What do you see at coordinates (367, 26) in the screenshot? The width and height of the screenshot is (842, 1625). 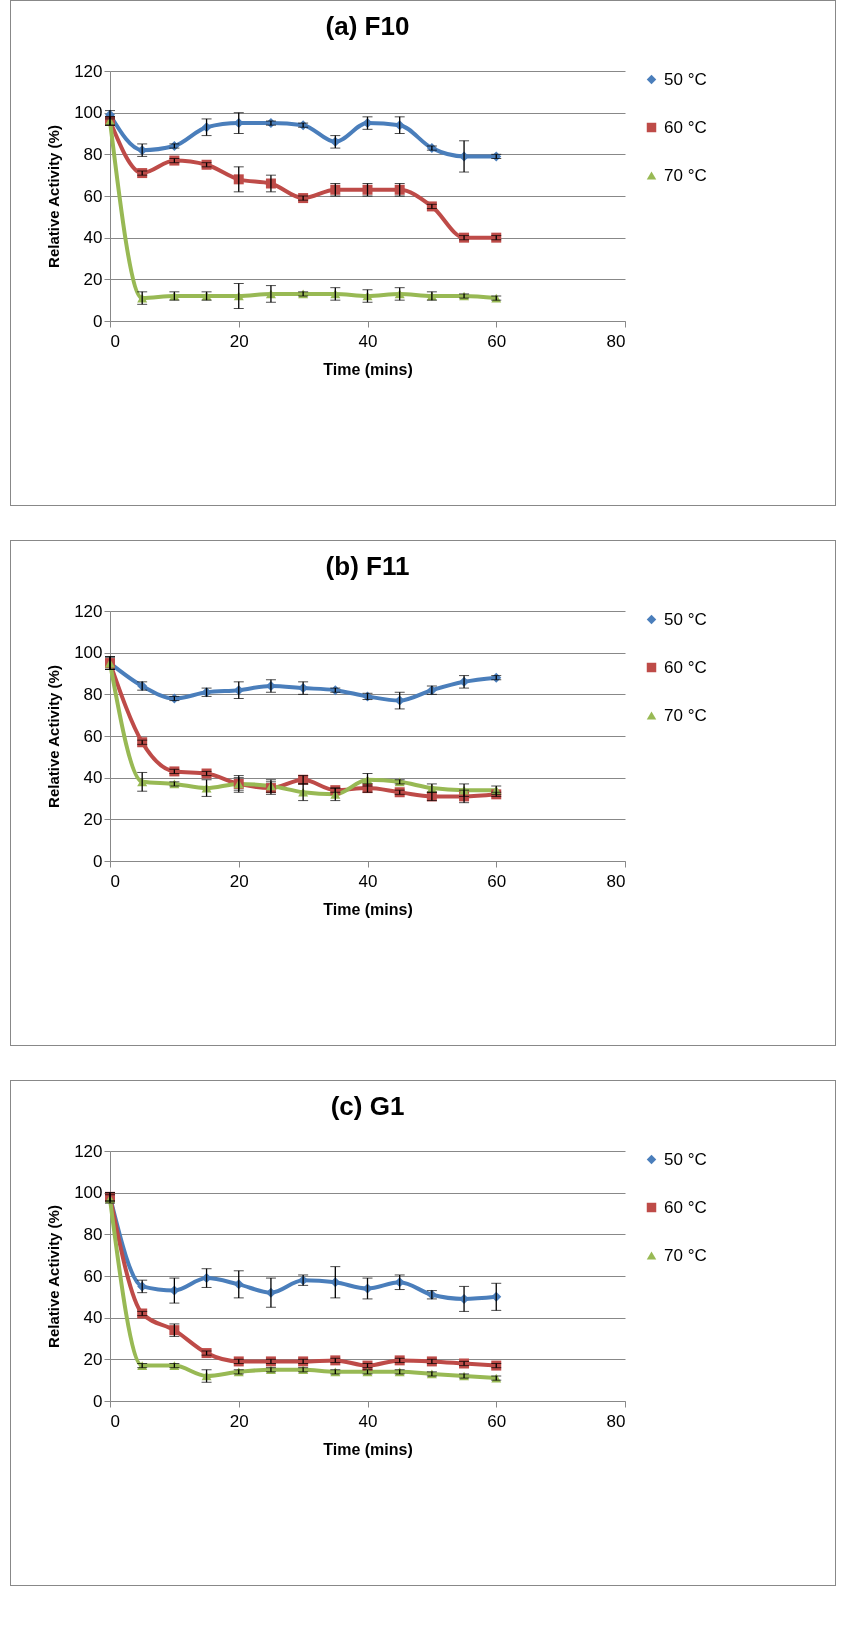 I see `chart-title: (a) F10` at bounding box center [367, 26].